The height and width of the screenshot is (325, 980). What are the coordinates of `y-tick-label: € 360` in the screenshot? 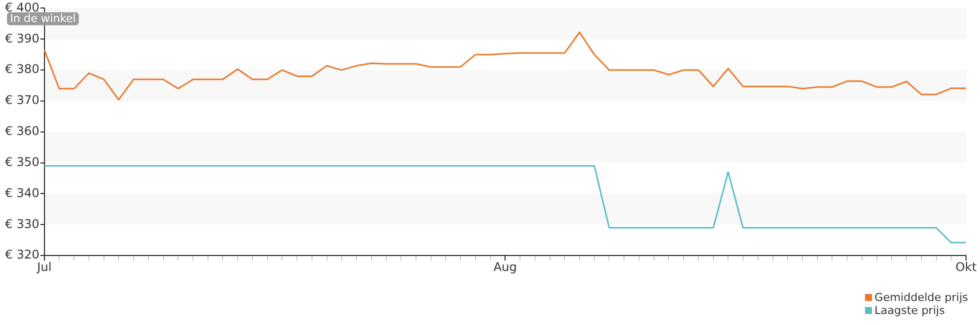 It's located at (22, 131).